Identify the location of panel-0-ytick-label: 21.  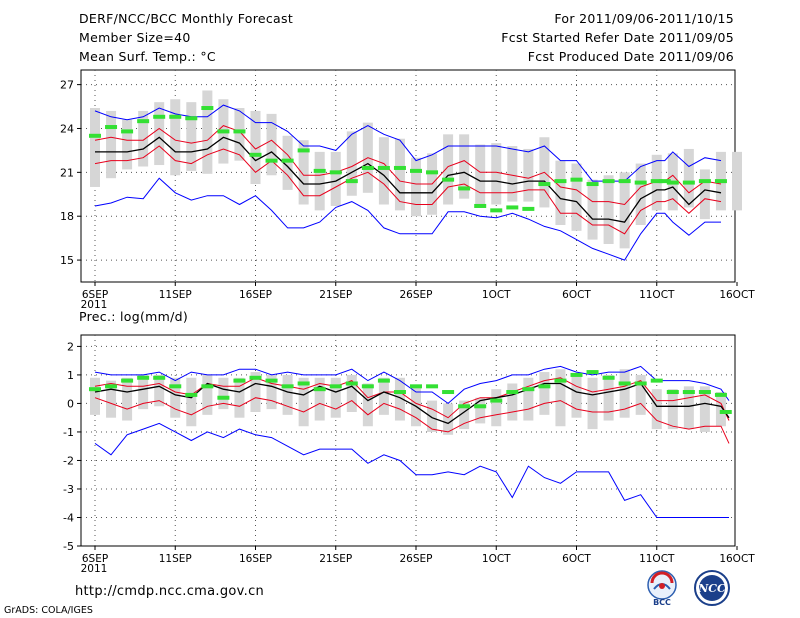
(67, 172).